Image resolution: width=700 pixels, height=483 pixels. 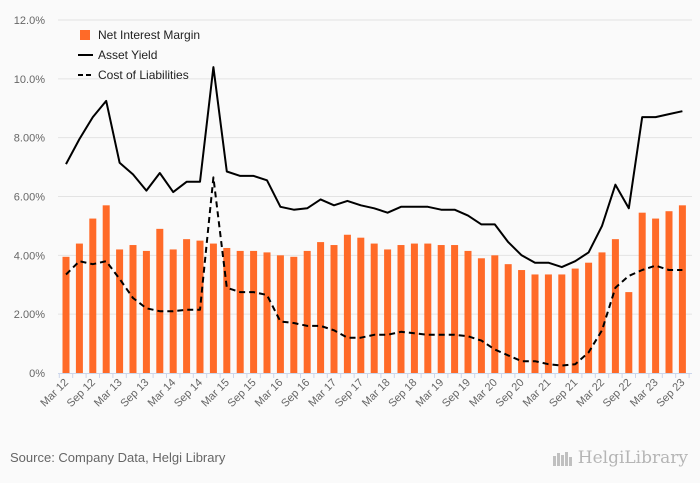 I want to click on helgi-library-logo: HelgiLibrary, so click(x=620, y=458).